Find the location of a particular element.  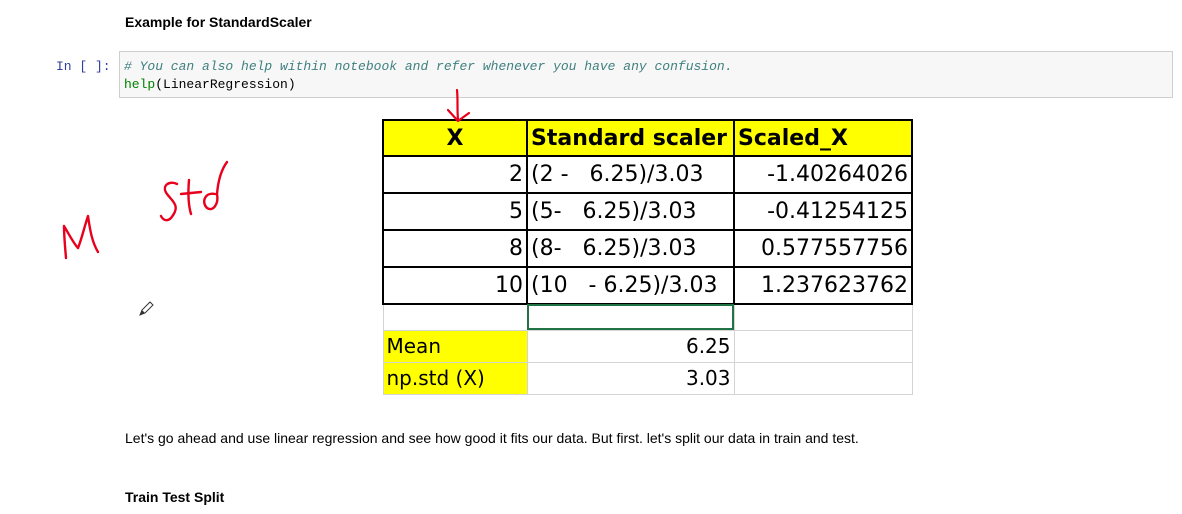

table-row: 5 (5- 6.25)/3.03 -0.41254125 is located at coordinates (648, 211).